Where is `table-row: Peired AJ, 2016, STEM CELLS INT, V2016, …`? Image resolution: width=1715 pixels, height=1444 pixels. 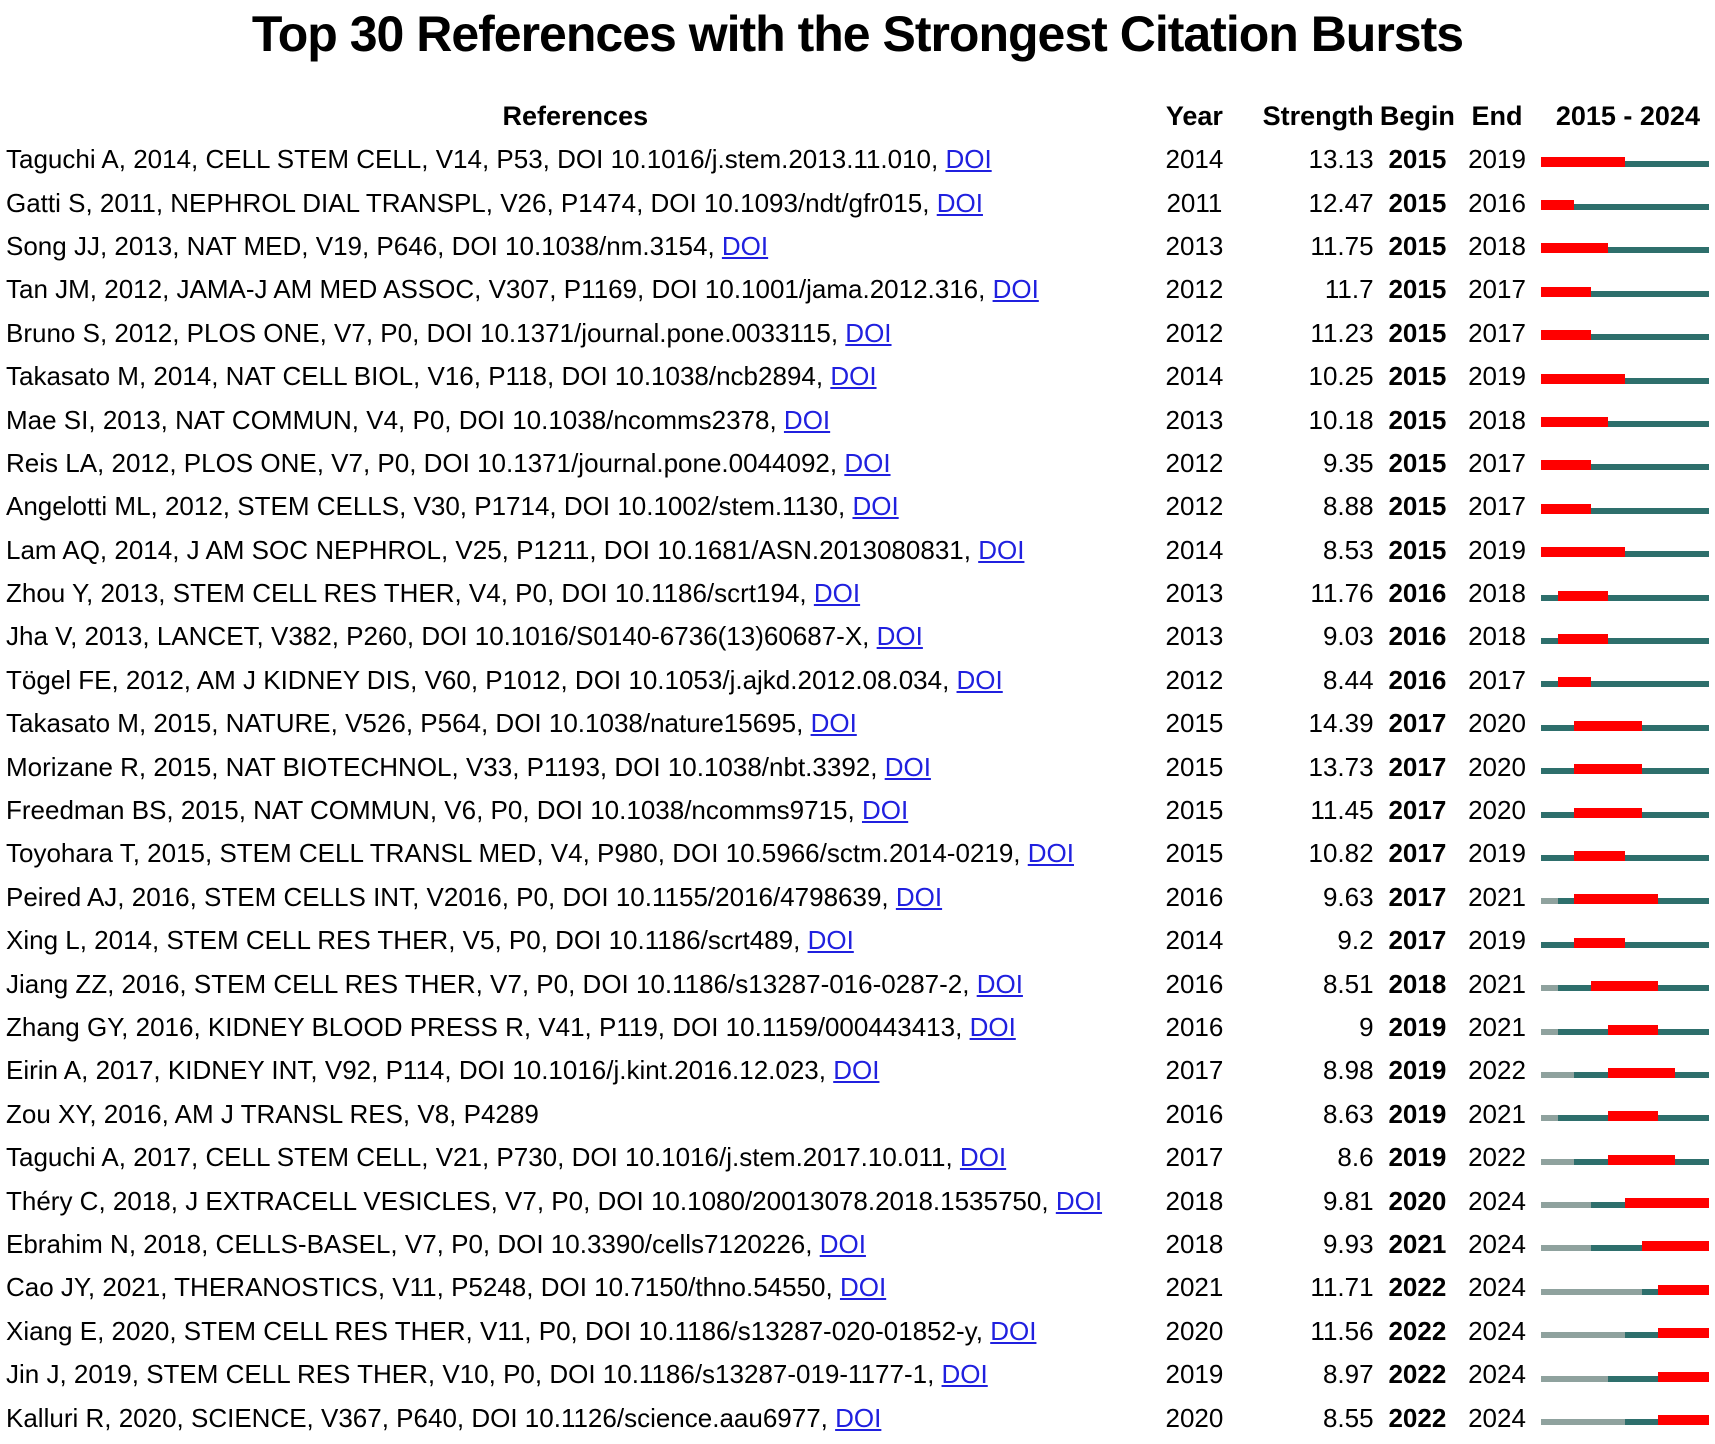 table-row: Peired AJ, 2016, STEM CELLS INT, V2016, … is located at coordinates (857, 897).